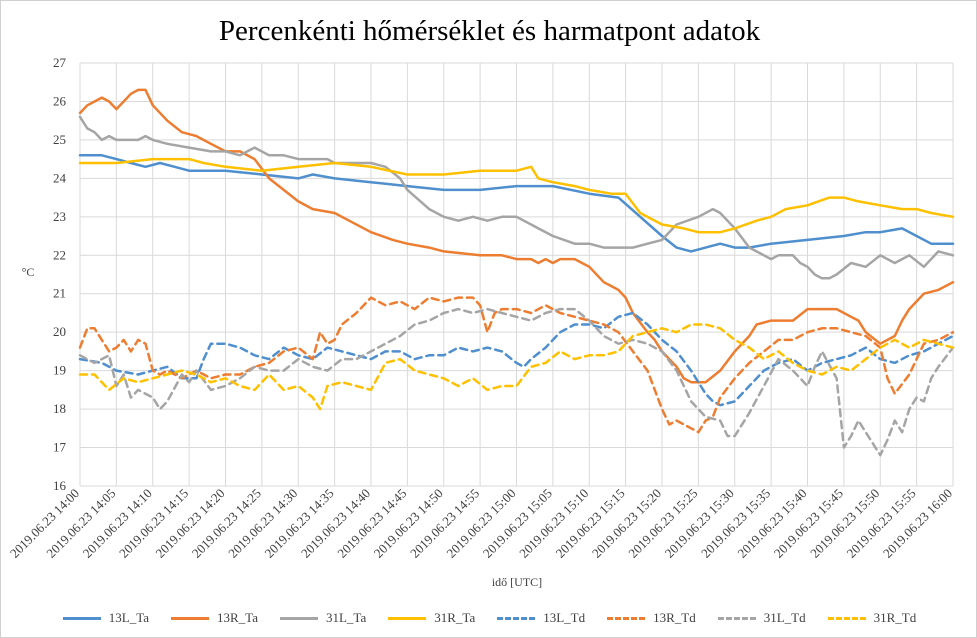 This screenshot has height=638, width=977. I want to click on legend-item-31R_Ta: 31R_Ta, so click(431, 618).